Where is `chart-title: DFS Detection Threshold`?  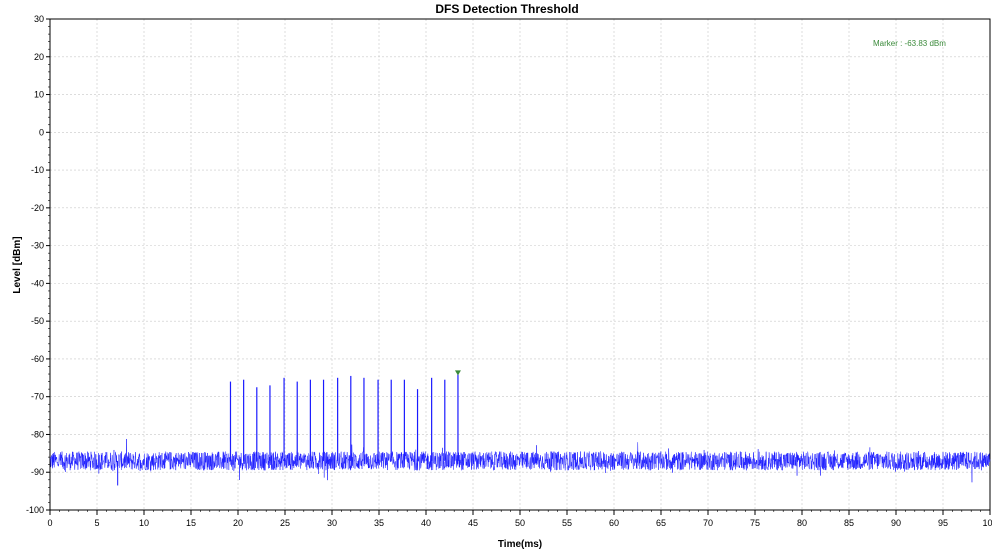
chart-title: DFS Detection Threshold is located at coordinates (506, 9).